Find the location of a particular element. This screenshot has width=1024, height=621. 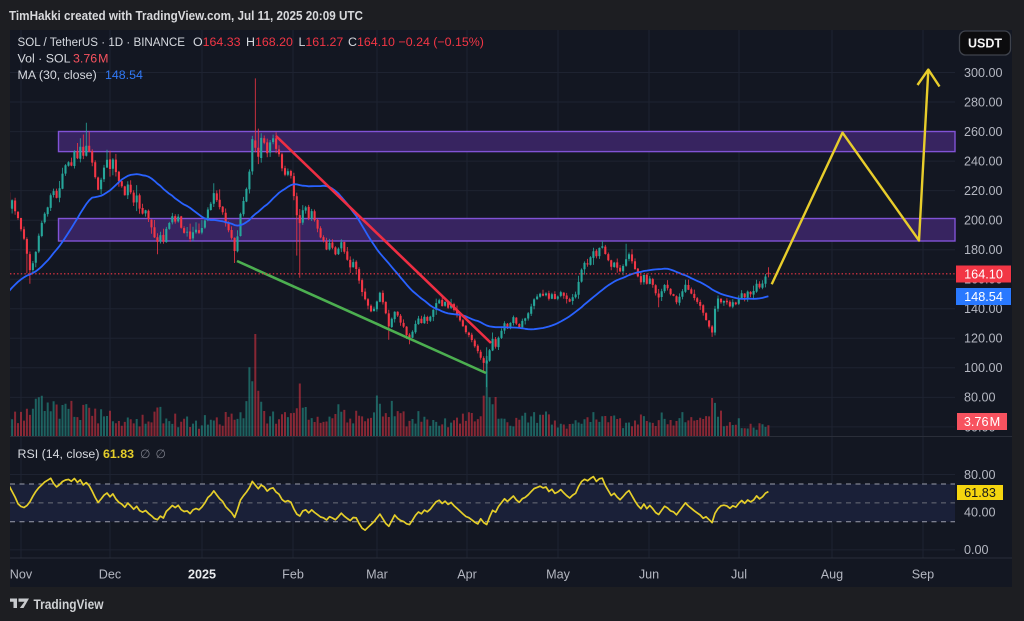

svg-text: Sep is located at coordinates (923, 575).